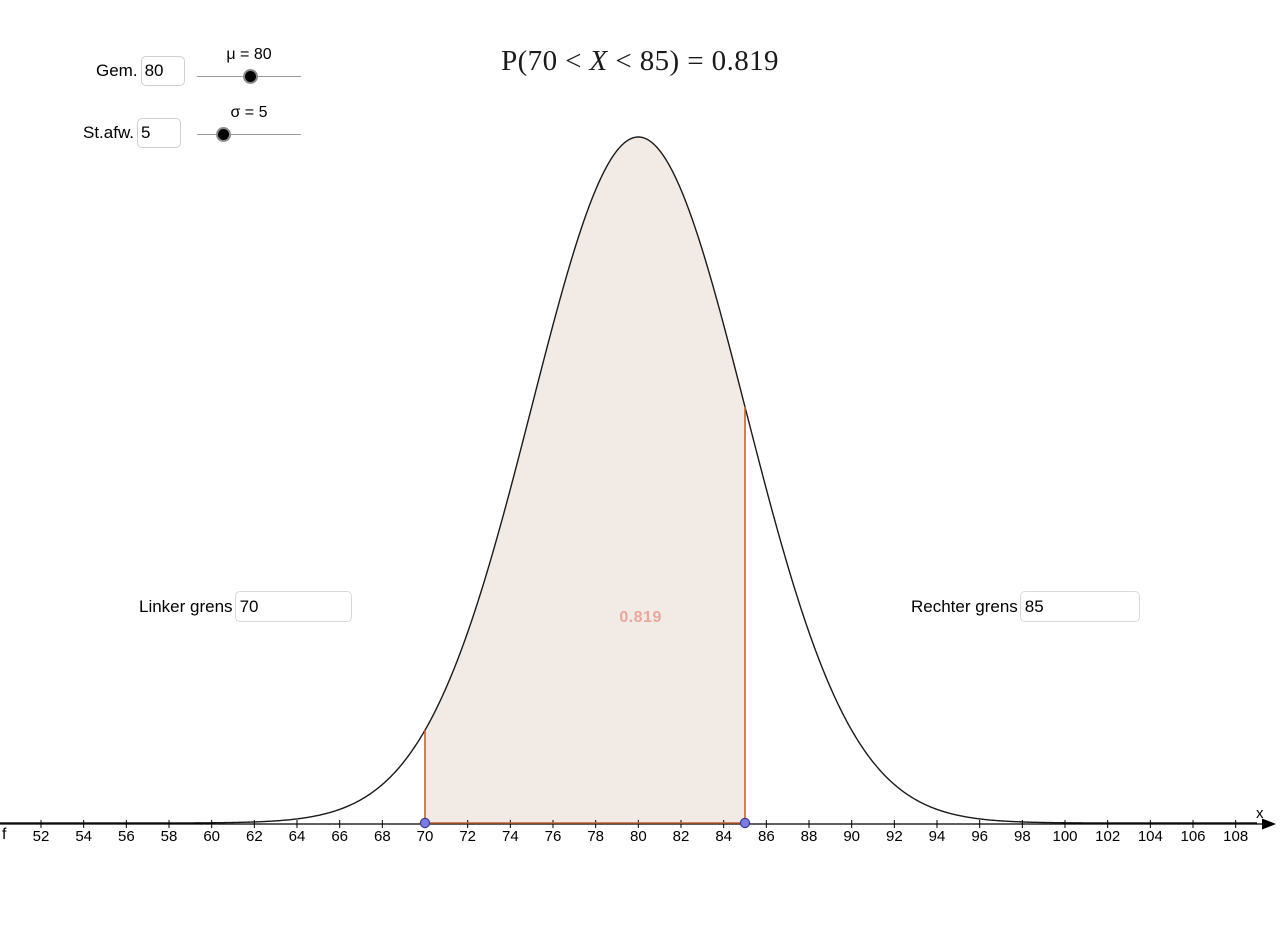 Image resolution: width=1280 pixels, height=927 pixels. What do you see at coordinates (690, 61) in the screenshot?
I see `title-close: ) =` at bounding box center [690, 61].